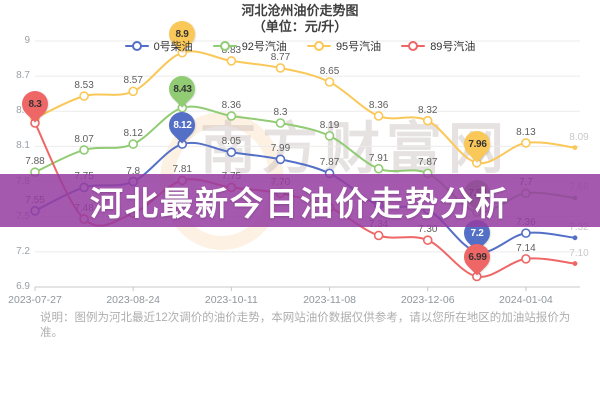  I want to click on value-label: 8.53, so click(84, 86).